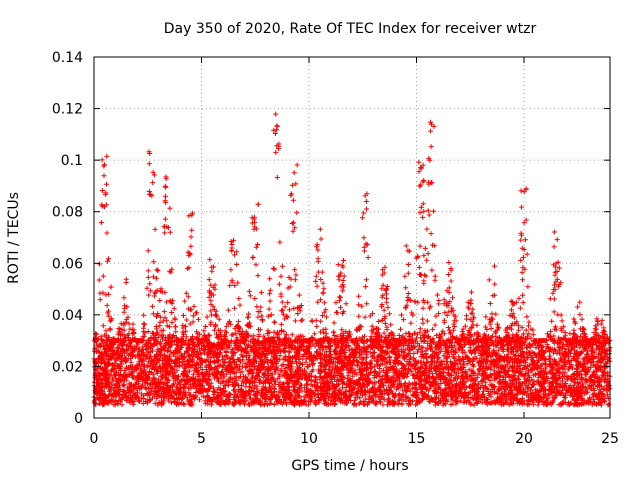 The image size is (640, 480). Describe the element at coordinates (67, 367) in the screenshot. I see `y-tick-label: 0.02` at that location.